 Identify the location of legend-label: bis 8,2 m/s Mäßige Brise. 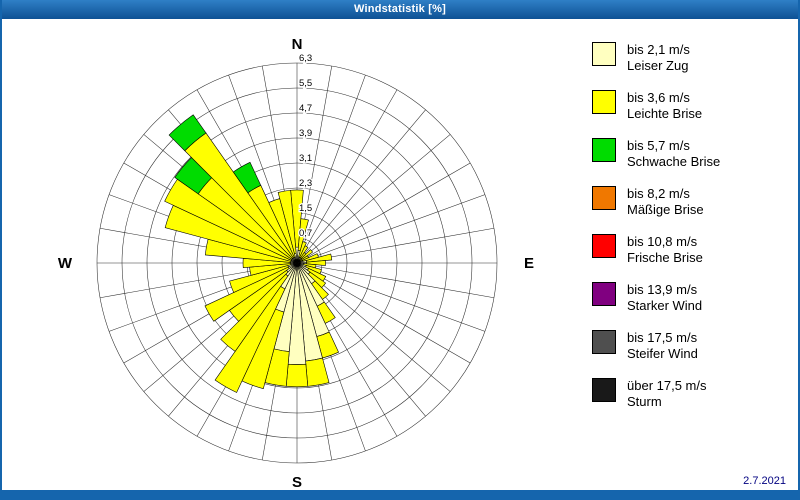
(665, 202).